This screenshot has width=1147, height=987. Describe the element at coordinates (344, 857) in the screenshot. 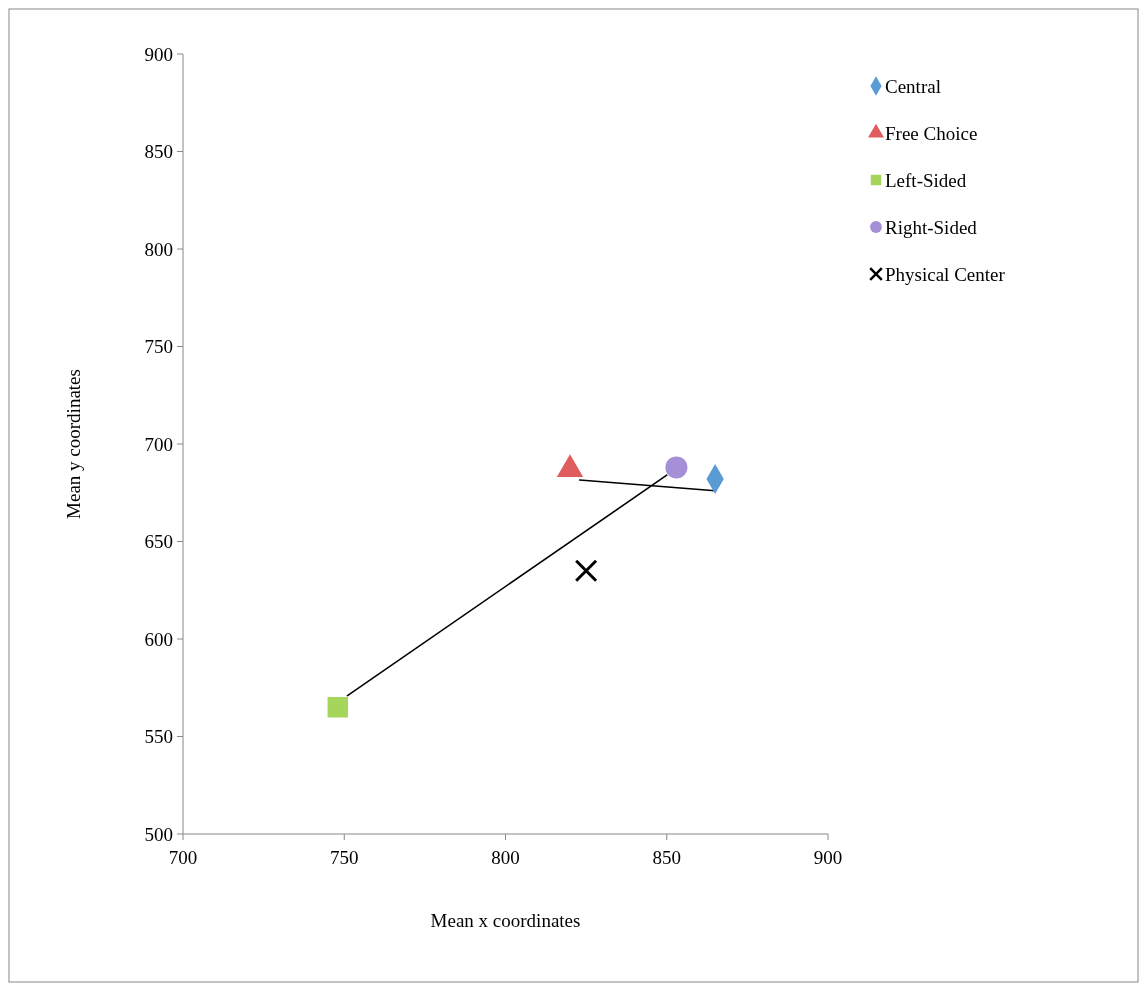

I see `x-tick-label: 750` at that location.